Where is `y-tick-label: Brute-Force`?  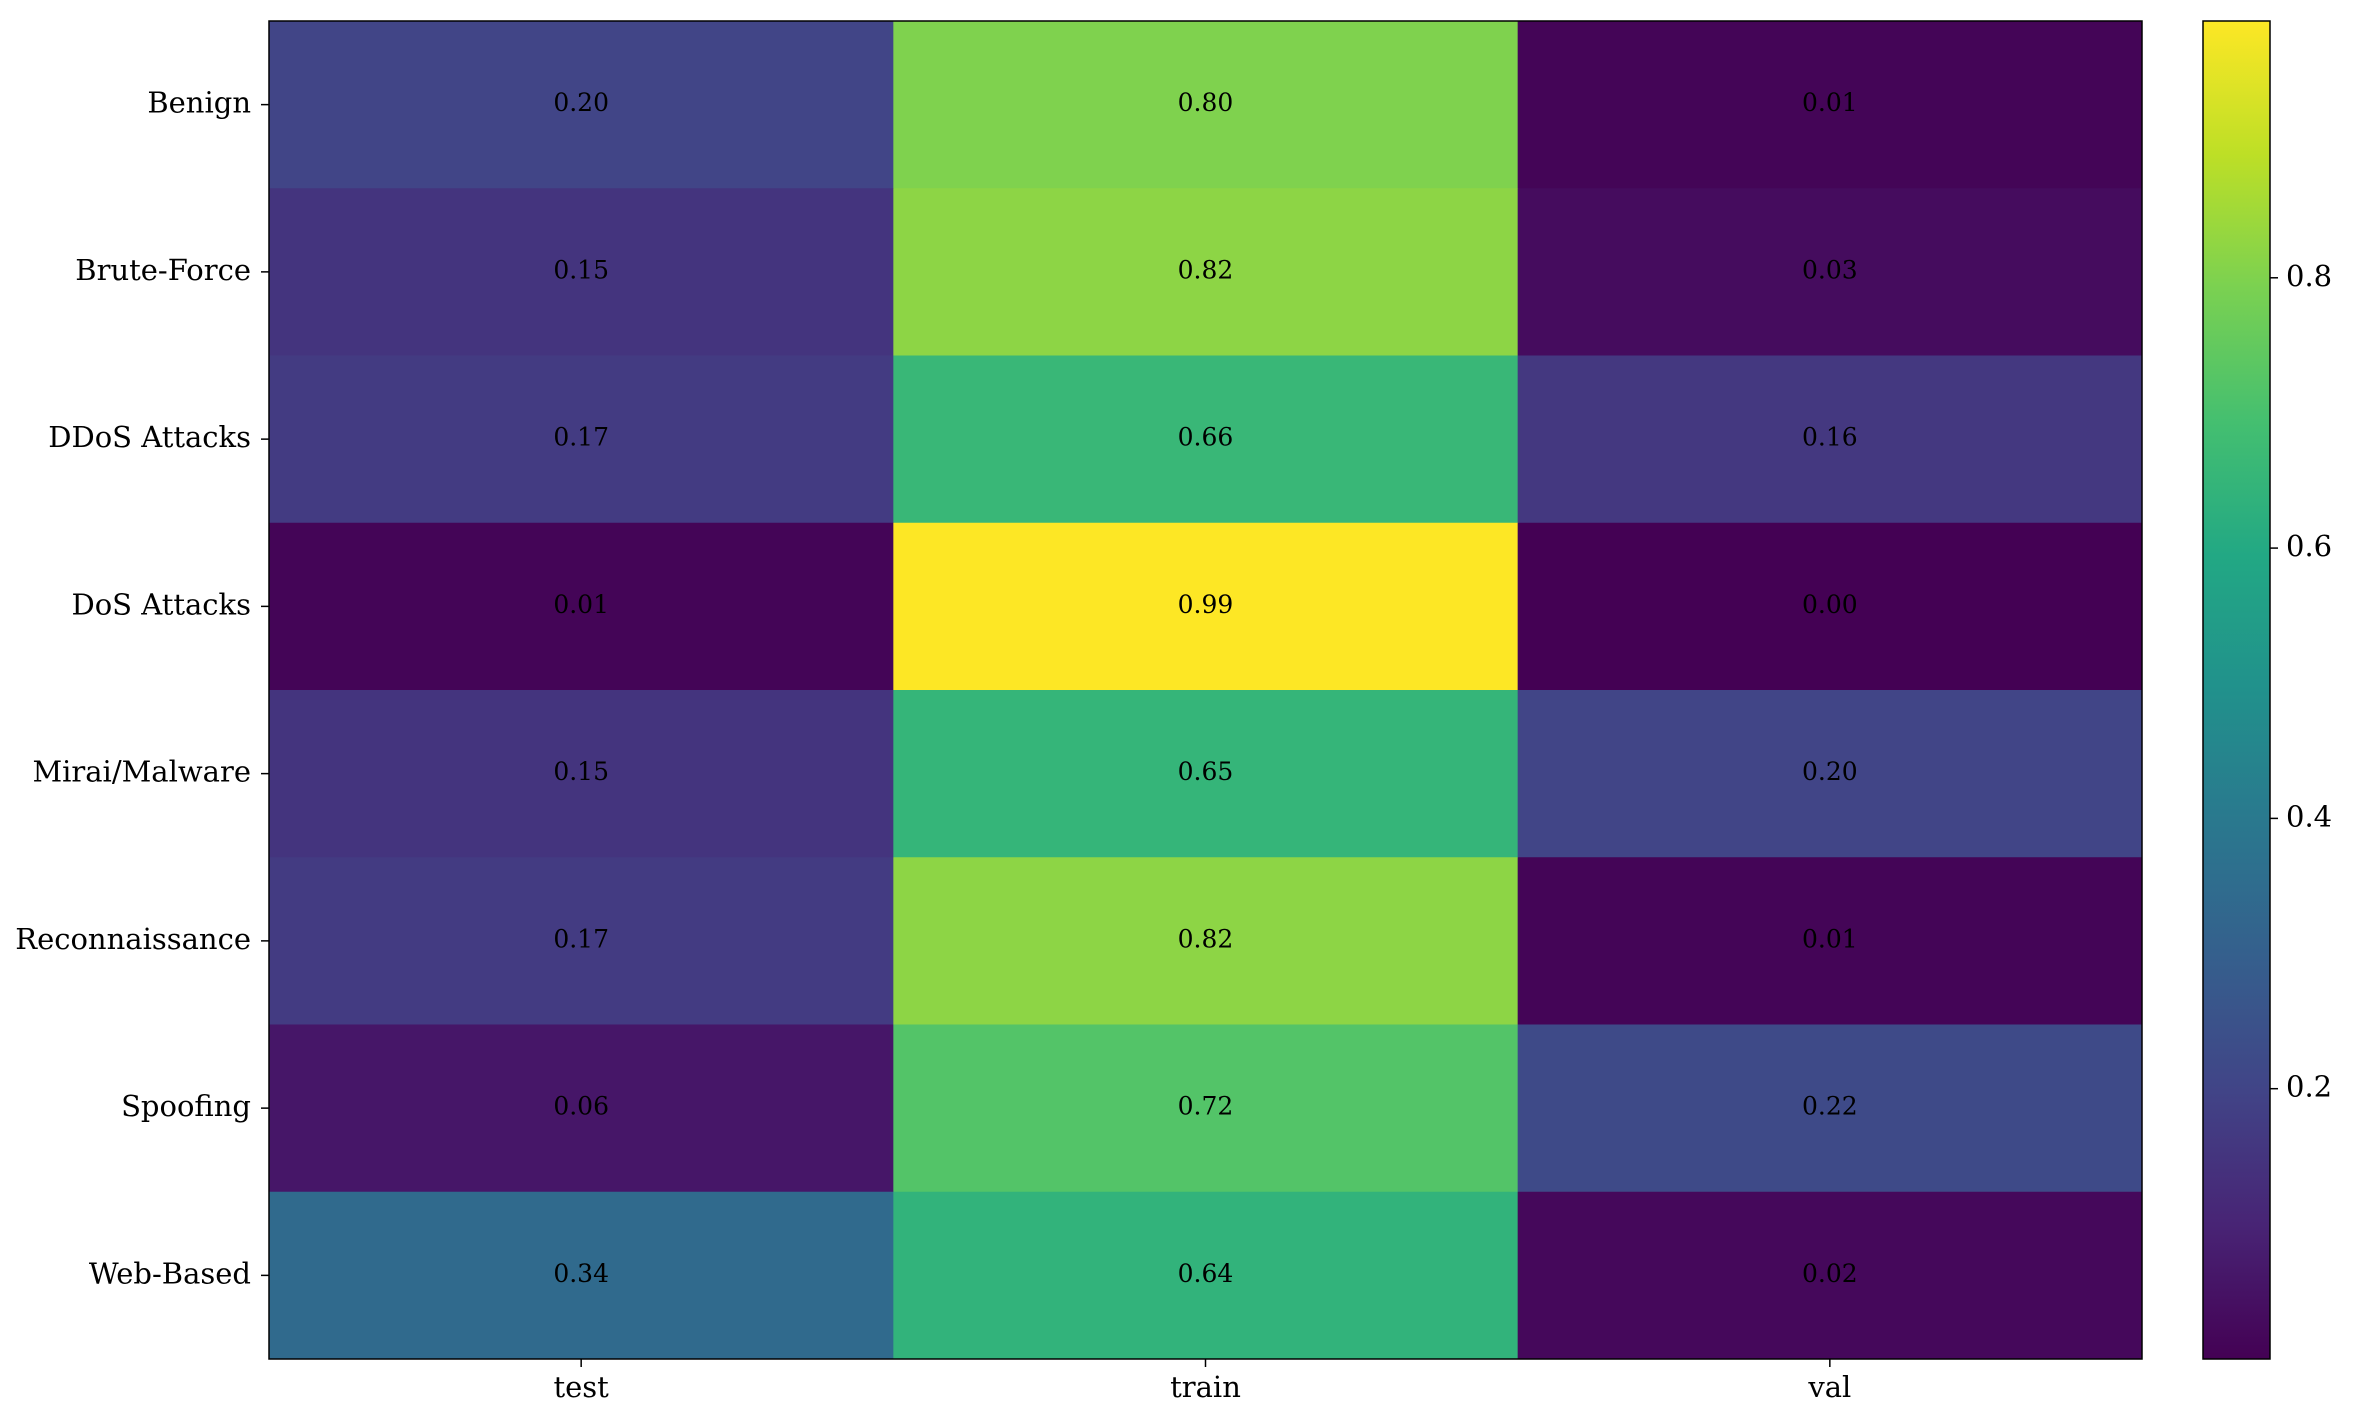
y-tick-label: Brute-Force is located at coordinates (163, 270).